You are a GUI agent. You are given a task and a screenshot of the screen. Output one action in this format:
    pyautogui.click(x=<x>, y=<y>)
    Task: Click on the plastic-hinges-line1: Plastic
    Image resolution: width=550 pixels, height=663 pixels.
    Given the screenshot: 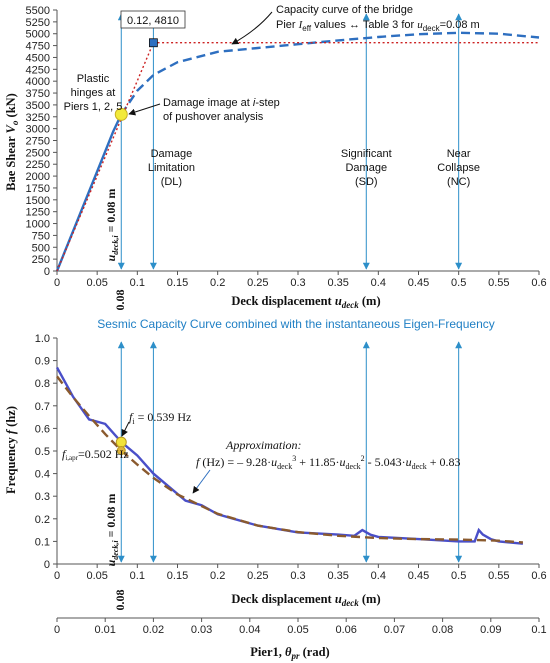 What is the action you would take?
    pyautogui.click(x=93, y=79)
    